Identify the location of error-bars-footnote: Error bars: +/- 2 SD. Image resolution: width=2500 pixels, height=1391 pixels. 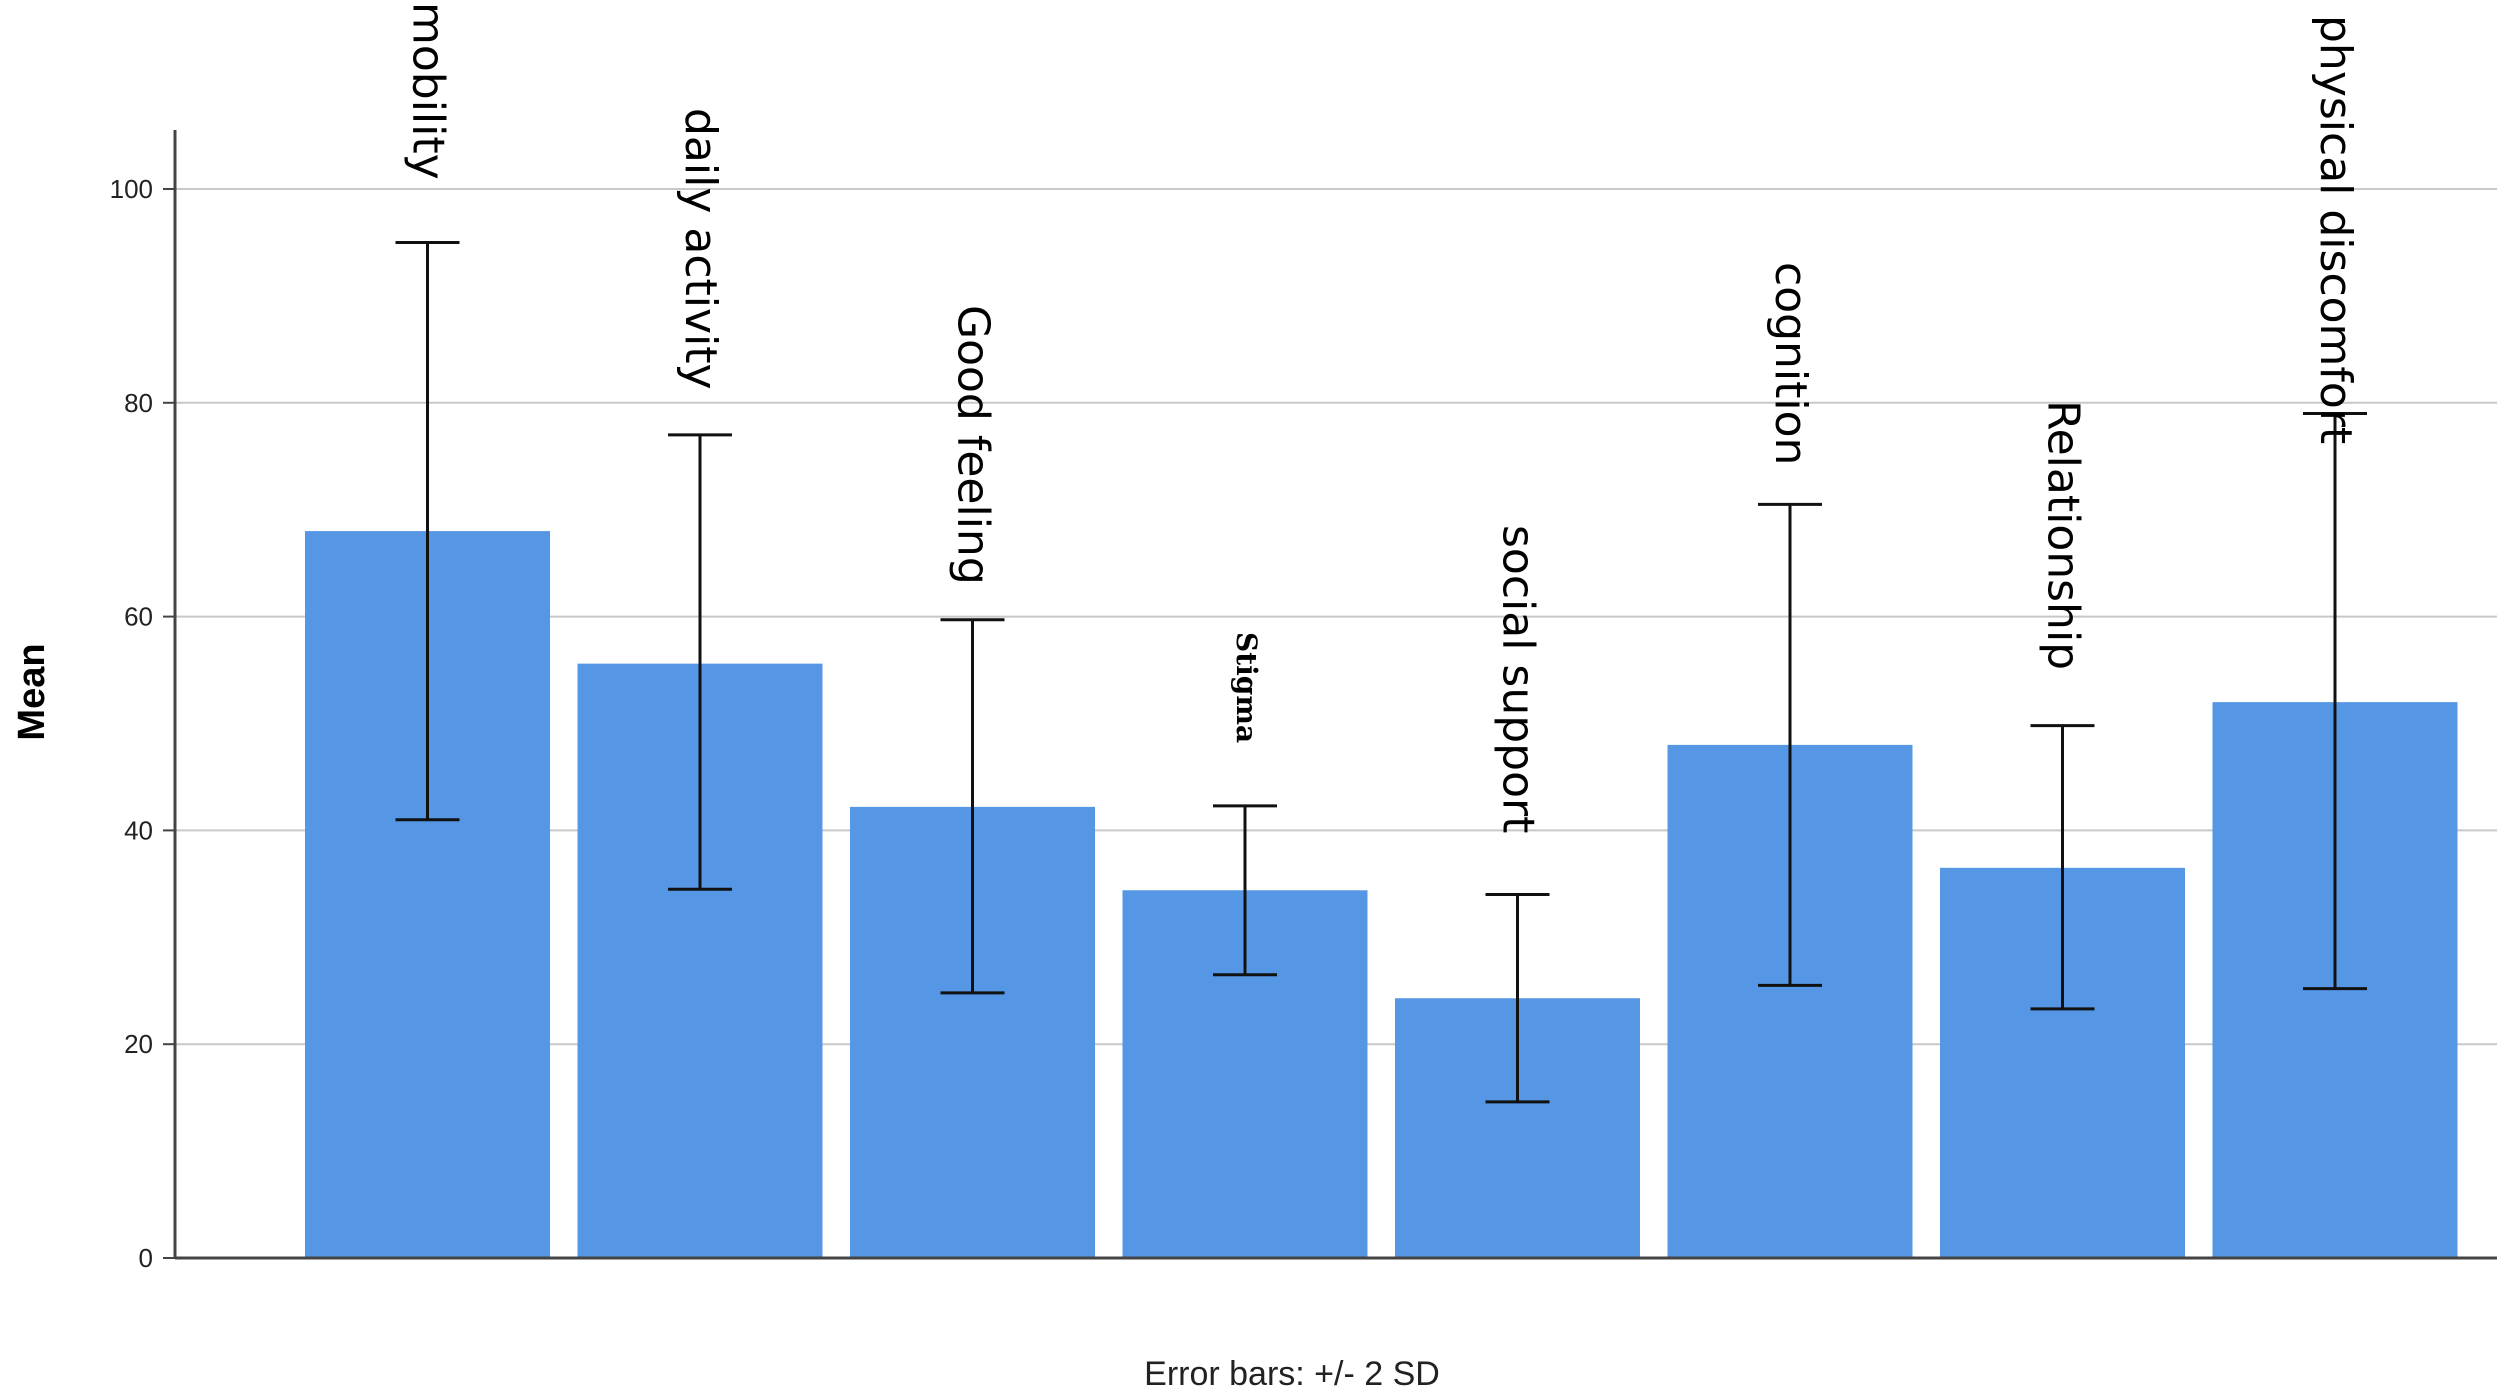
(1292, 1373).